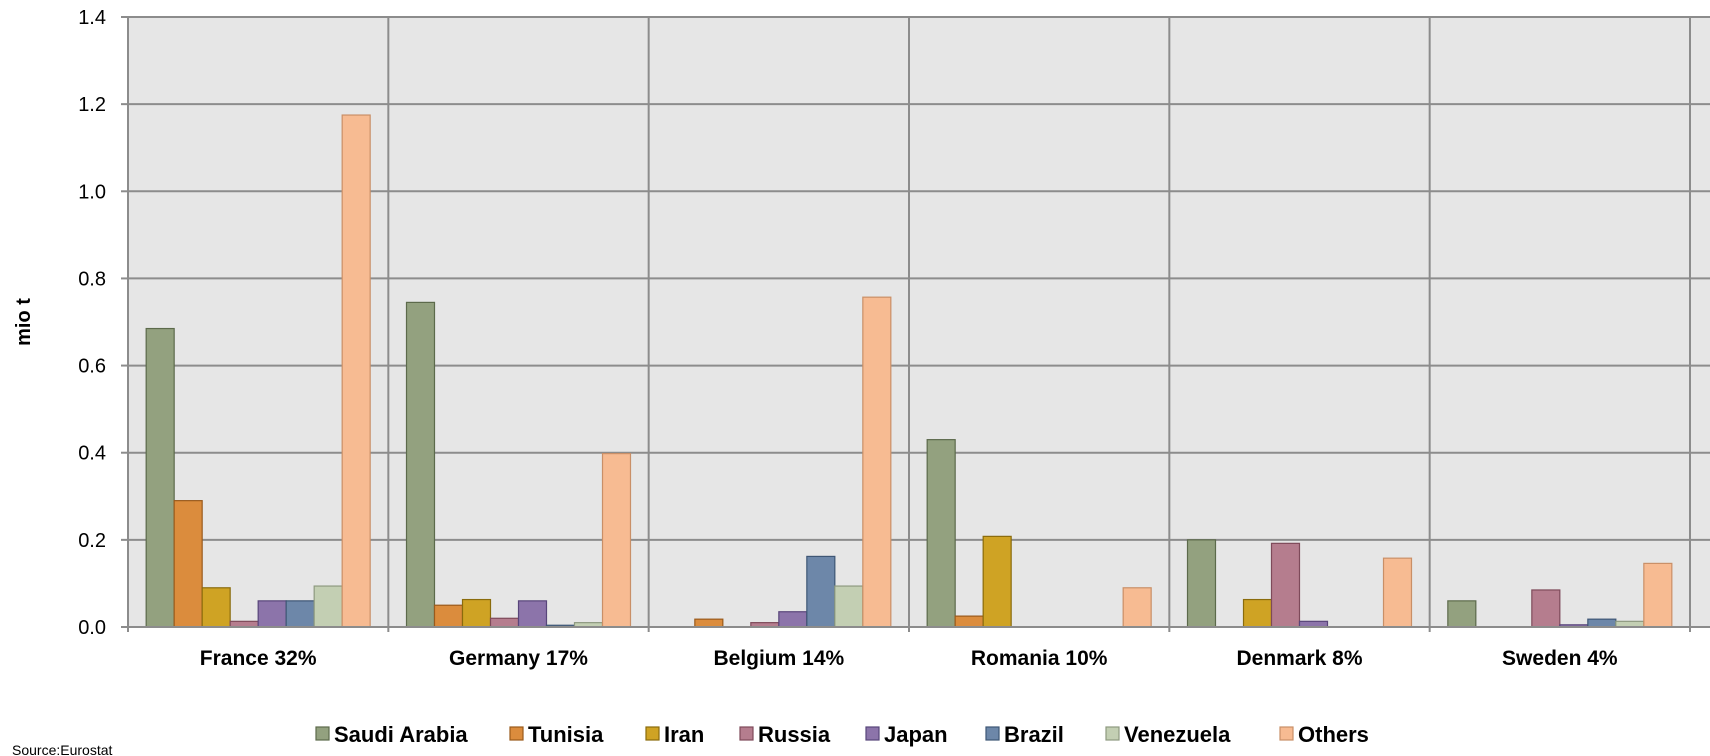  What do you see at coordinates (566, 734) in the screenshot?
I see `legend-label: Tunisia` at bounding box center [566, 734].